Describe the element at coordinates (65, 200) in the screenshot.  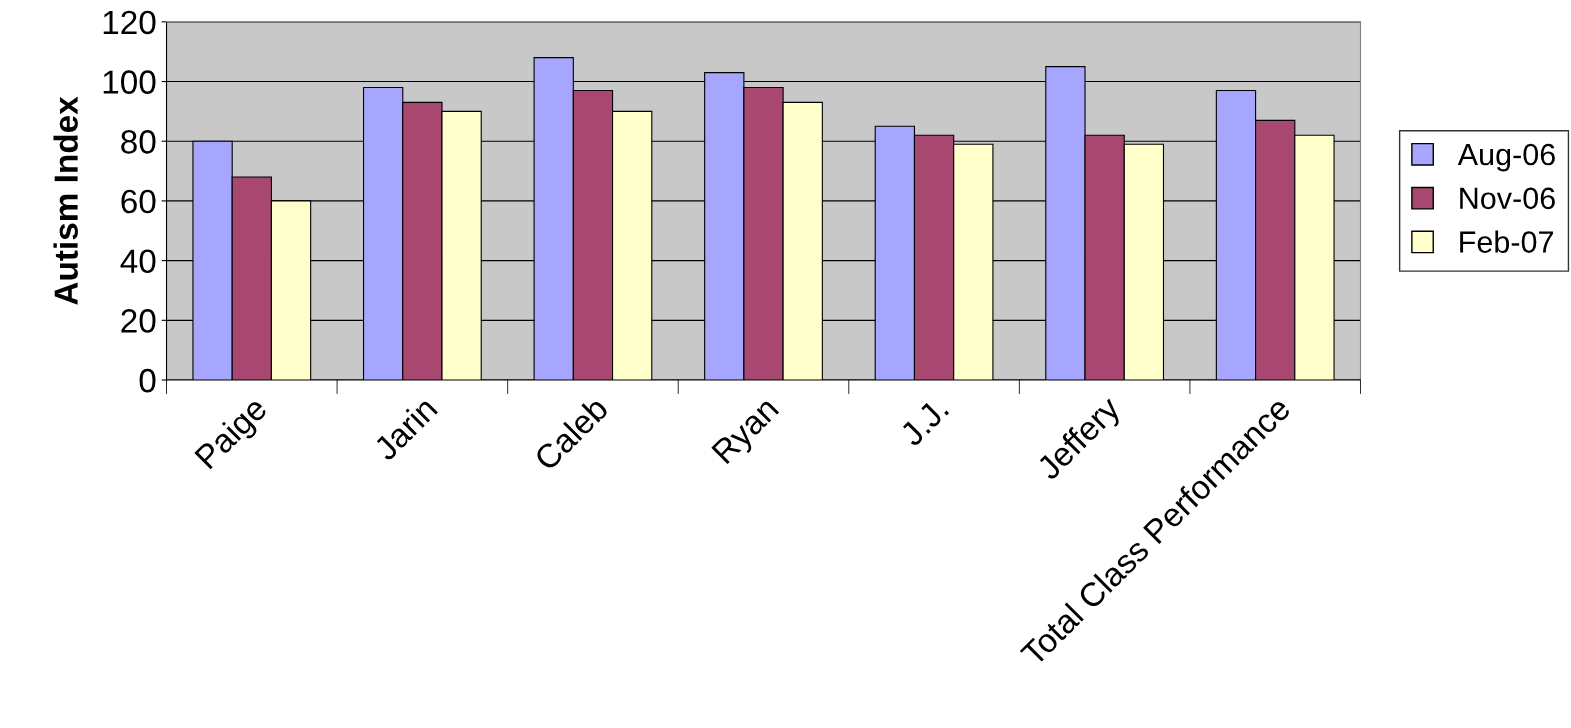
I see `y-axis-title: Autism Index` at that location.